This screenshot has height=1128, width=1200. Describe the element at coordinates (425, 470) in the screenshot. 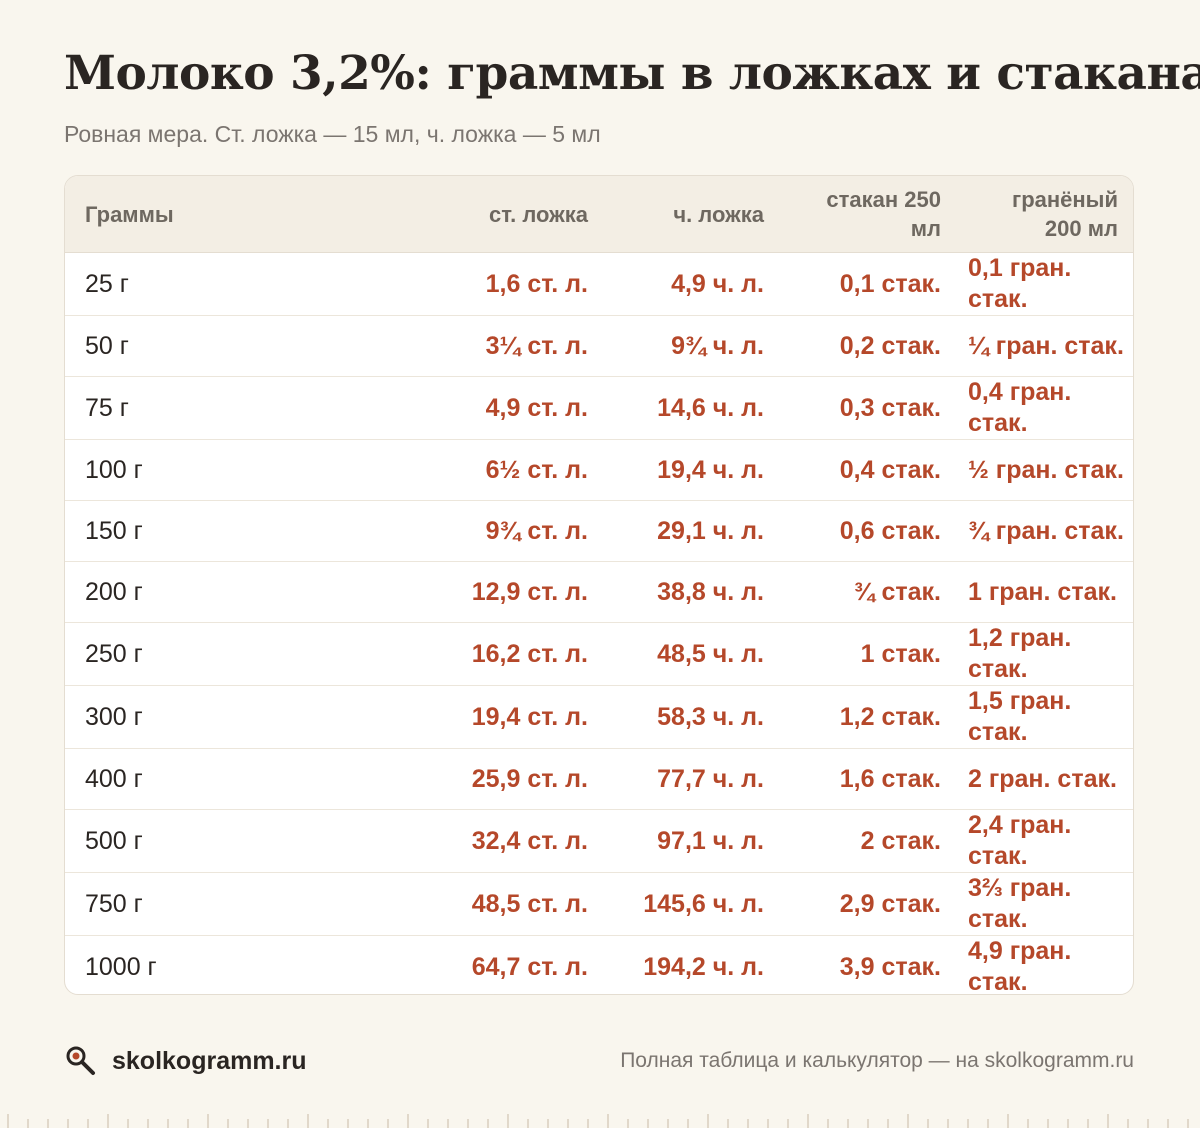

I see `cell-tablespoon: 6½ ст. л.` at that location.